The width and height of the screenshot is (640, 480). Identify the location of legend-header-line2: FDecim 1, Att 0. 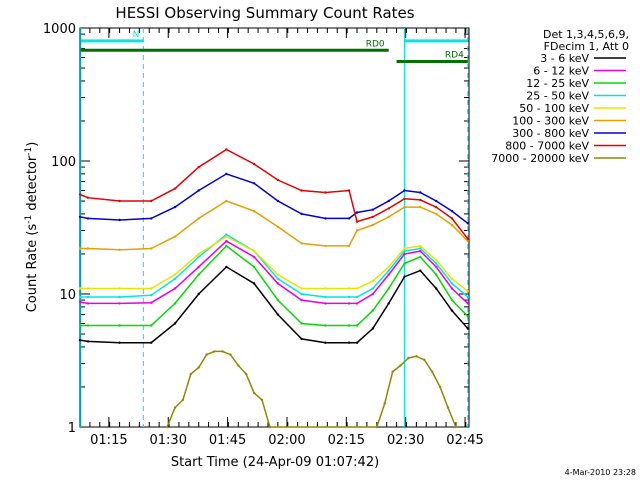
(586, 46).